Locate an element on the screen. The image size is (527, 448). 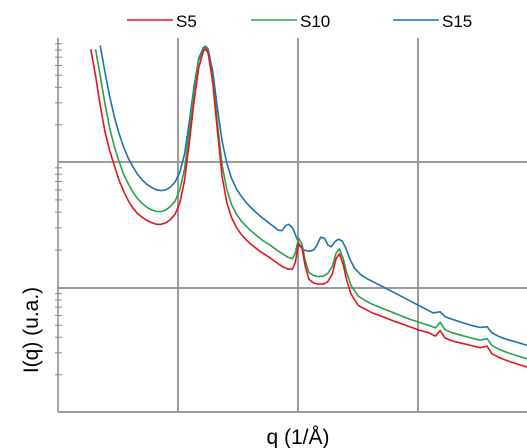
y-axis-ticks is located at coordinates (58, 209).